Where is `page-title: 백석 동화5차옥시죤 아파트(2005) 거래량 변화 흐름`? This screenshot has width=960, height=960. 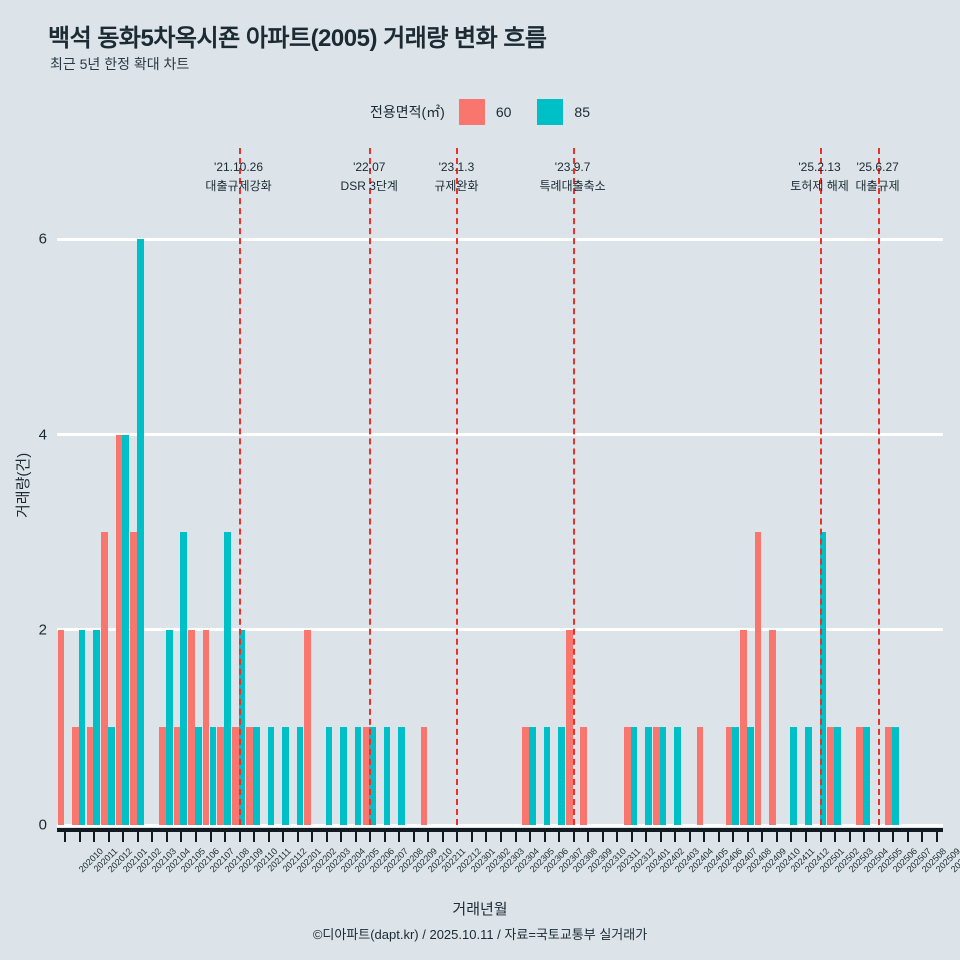
page-title: 백석 동화5차옥시죤 아파트(2005) 거래량 변화 흐름 is located at coordinates (297, 38).